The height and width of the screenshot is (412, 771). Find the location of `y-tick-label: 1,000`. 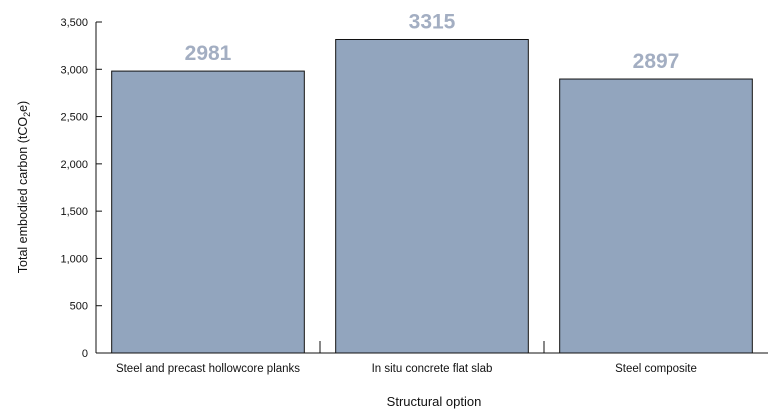

y-tick-label: 1,000 is located at coordinates (74, 259).